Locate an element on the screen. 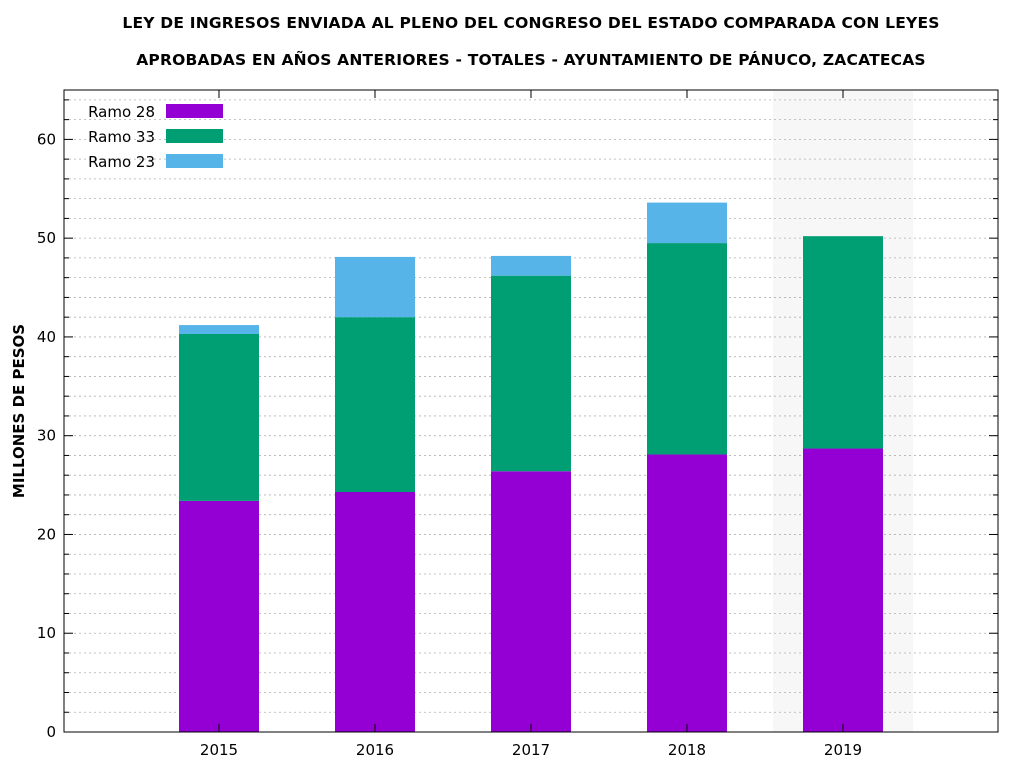 The width and height of the screenshot is (1024, 768). y-axis-label: MILLONES DE PESOS is located at coordinates (19, 411).